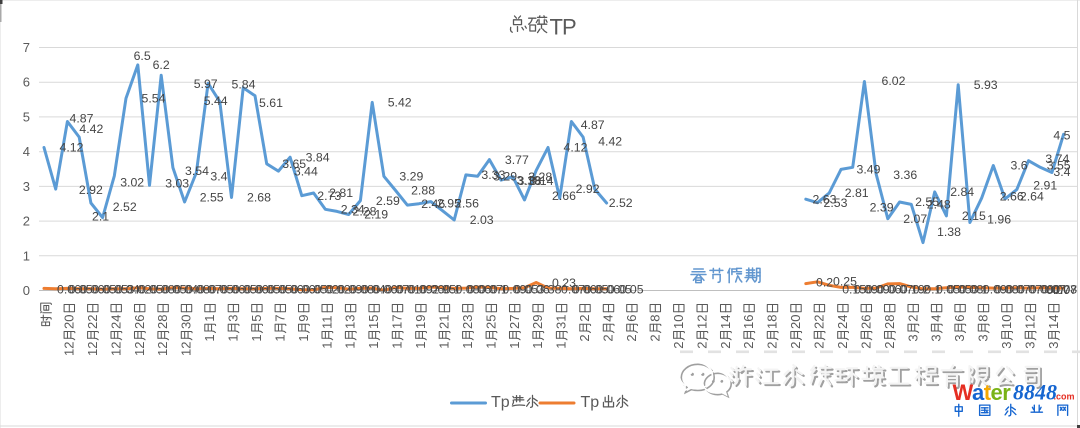 This screenshot has height=428, width=1080. What do you see at coordinates (186, 290) in the screenshot?
I see `svg-text: 0.04` at bounding box center [186, 290].